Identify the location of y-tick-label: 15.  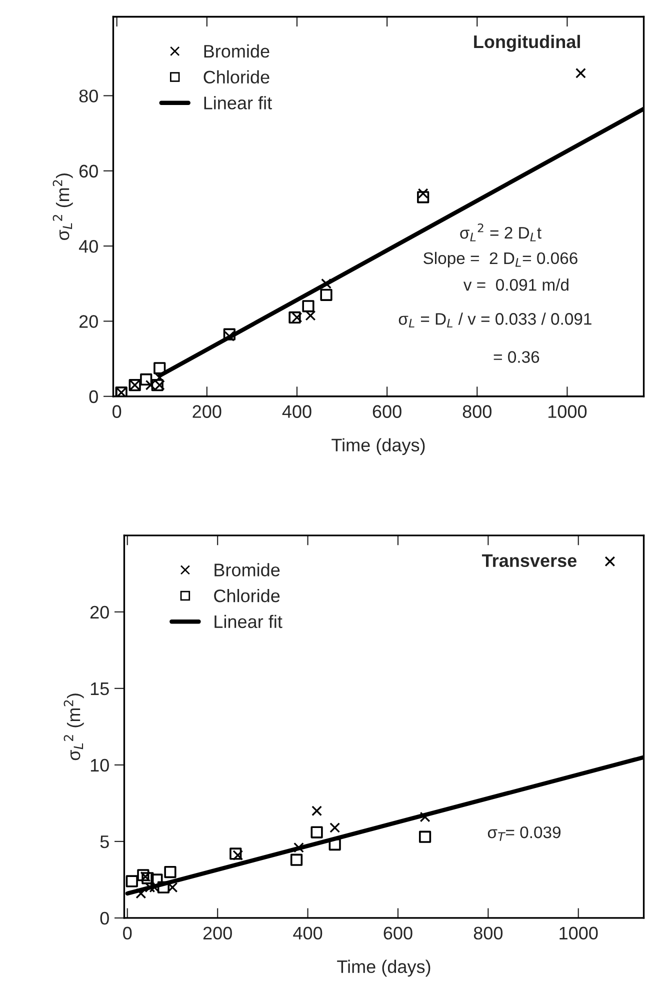
(99, 689).